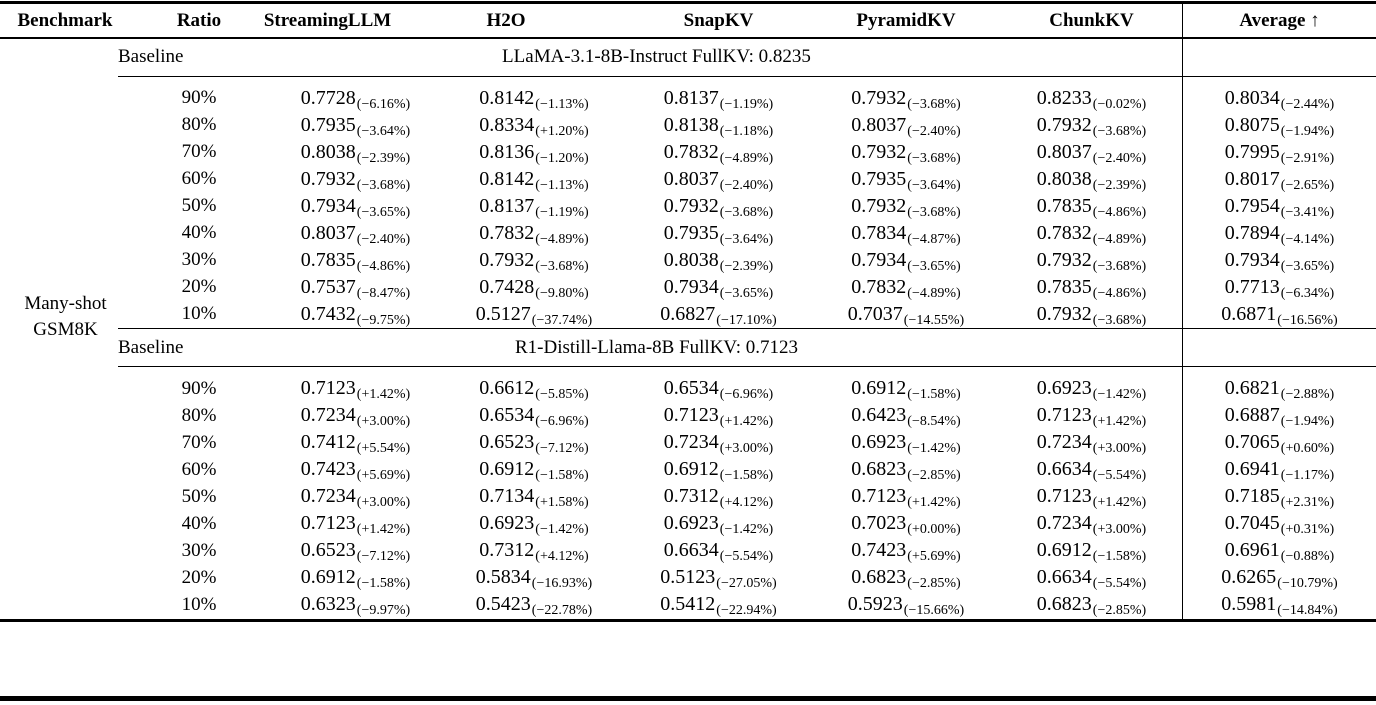 Image resolution: width=1376 pixels, height=705 pixels. Describe the element at coordinates (934, 502) in the screenshot. I see `score-delta: (+1.42%)` at that location.